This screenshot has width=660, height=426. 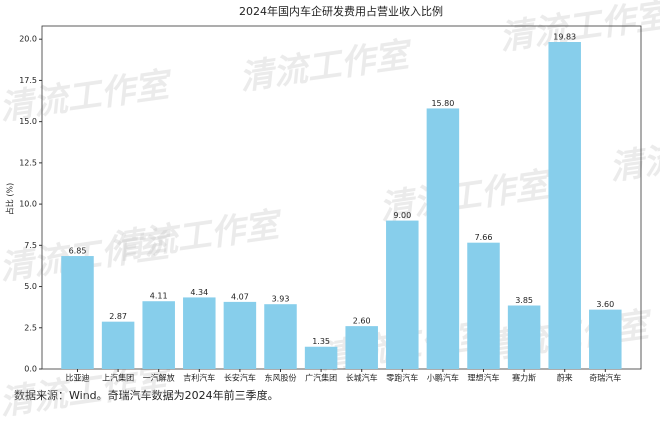 What do you see at coordinates (341, 11) in the screenshot?
I see `chart-title: 2024年国内车企研发费用占营业收入比例` at bounding box center [341, 11].